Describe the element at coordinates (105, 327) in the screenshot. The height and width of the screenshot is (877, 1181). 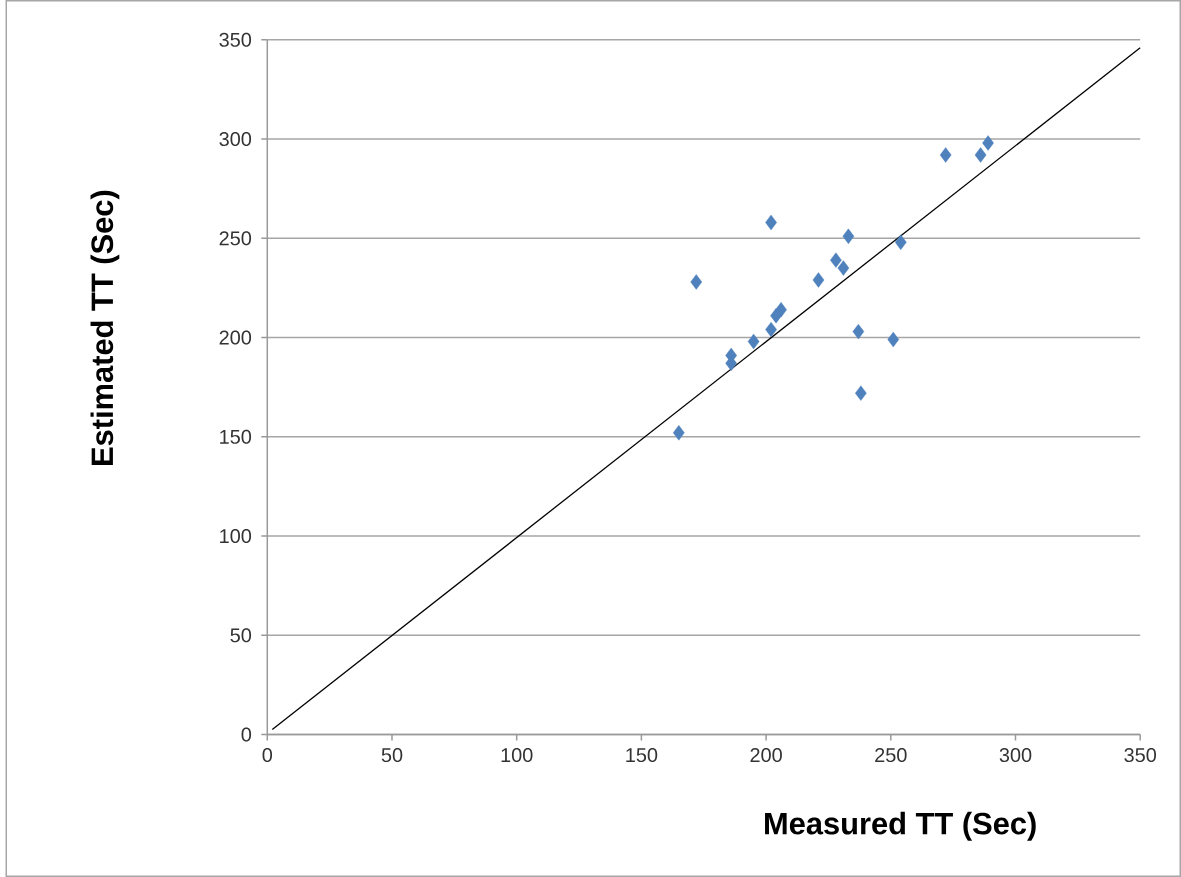
I see `y-axis-title: Estimated TT (Sec)` at that location.